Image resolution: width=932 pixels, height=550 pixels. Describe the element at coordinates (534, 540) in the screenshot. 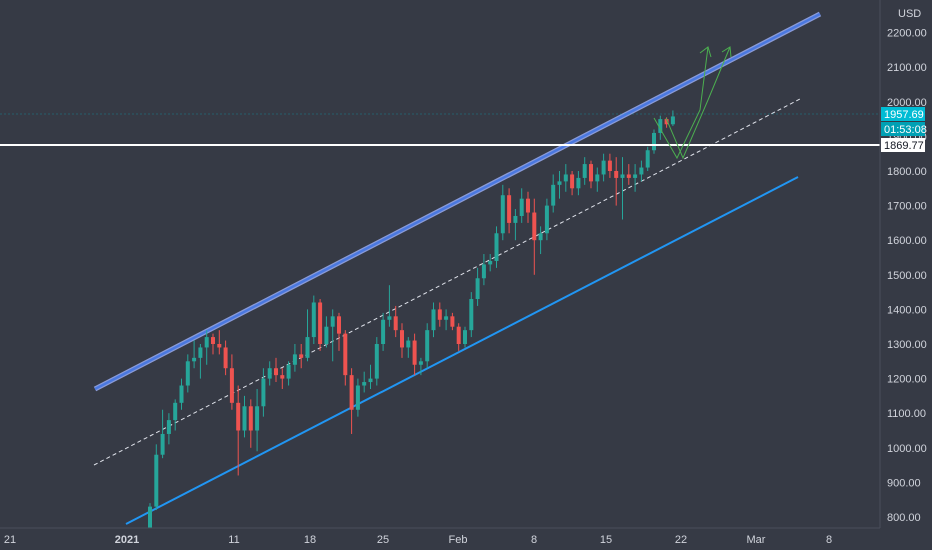

I see `x-tick-label: 8` at that location.